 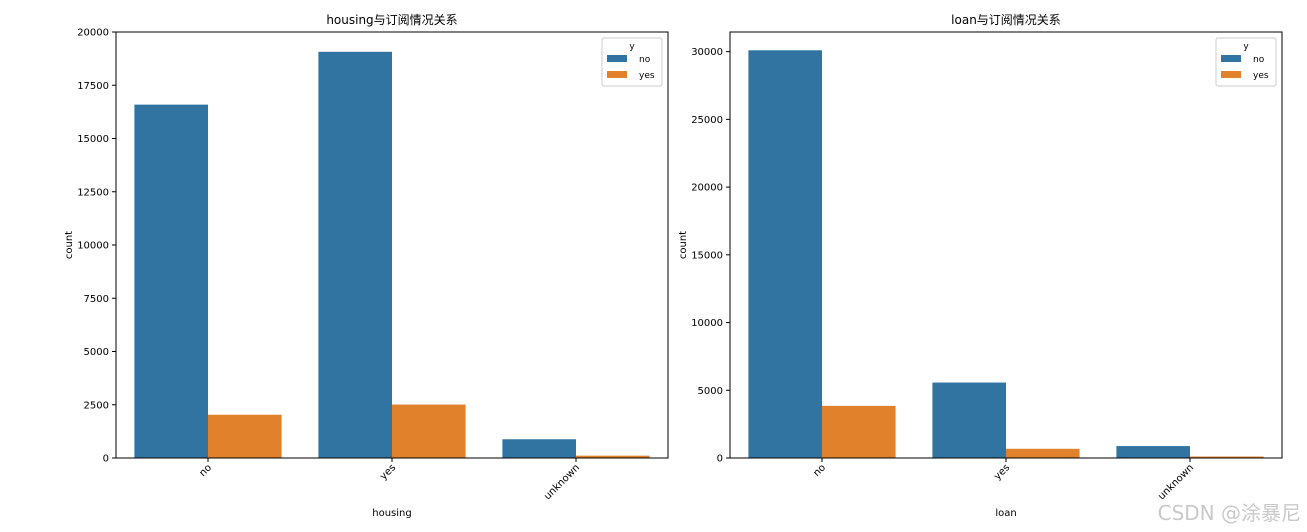 I want to click on y-tick-label: 7500, so click(x=96, y=299).